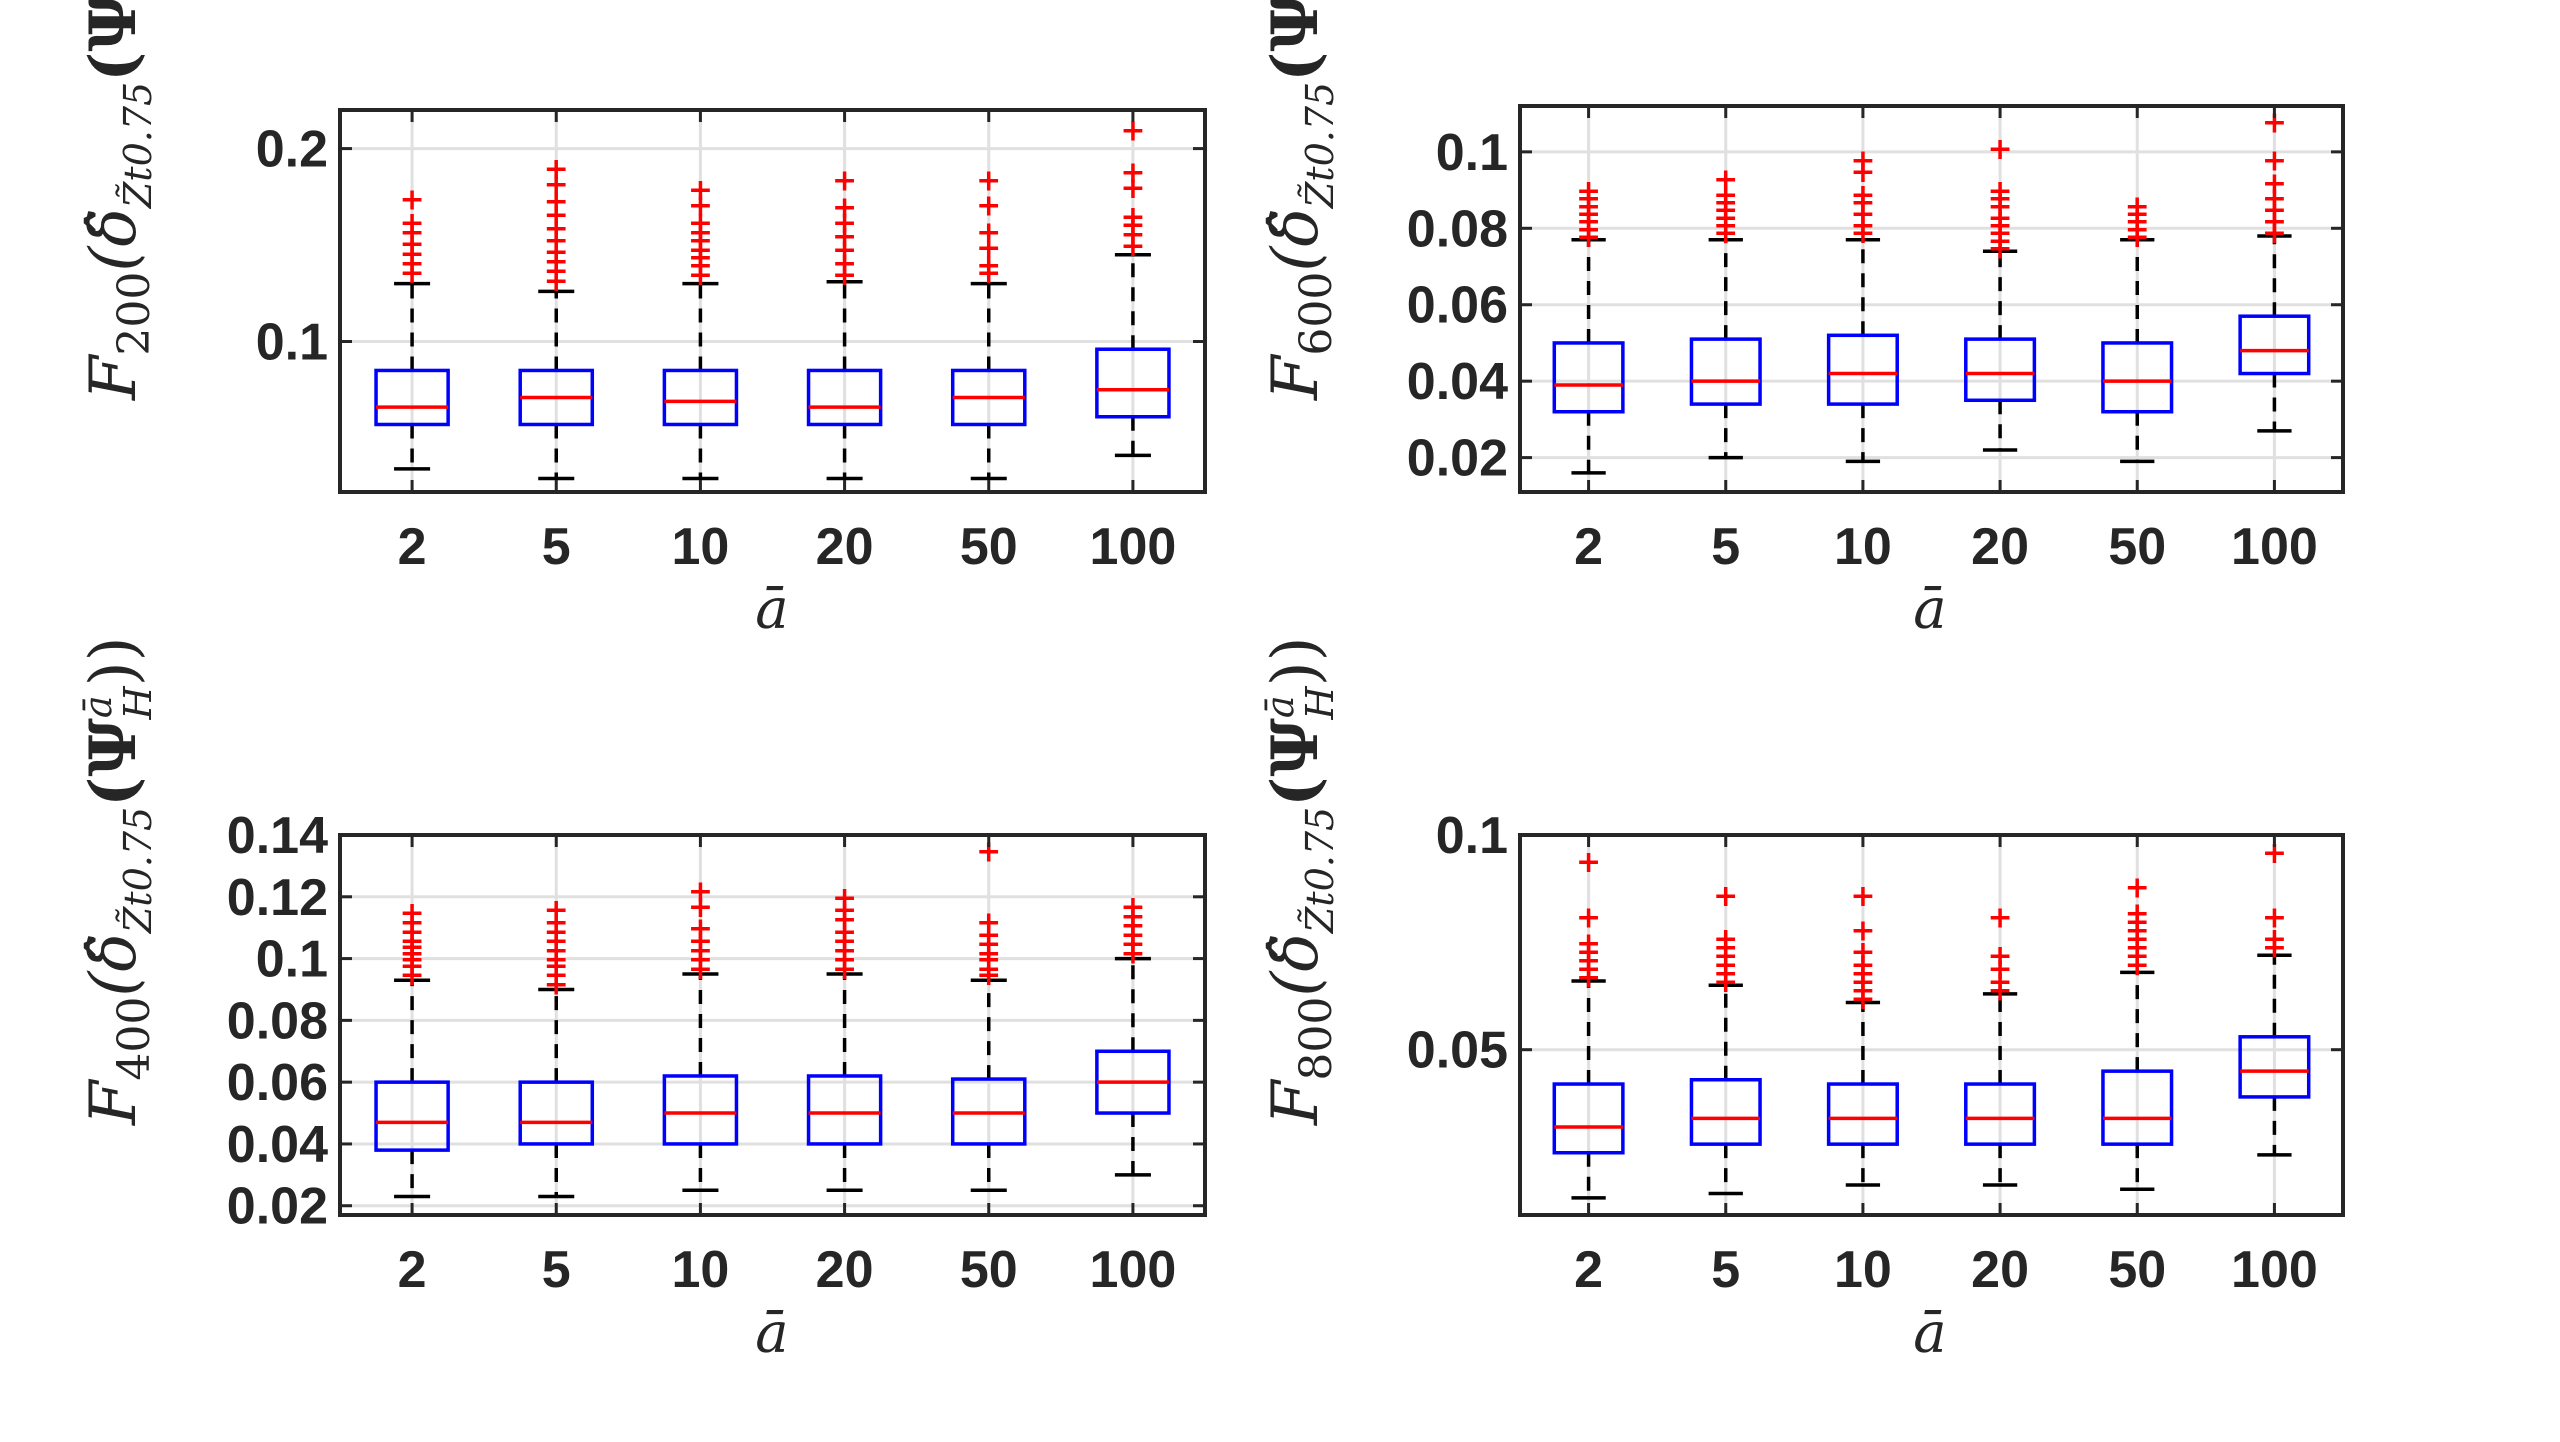 The image size is (2560, 1442). What do you see at coordinates (1300, 881) in the screenshot?
I see `y-axis-label: F800(δ̂Z̃t0.75(ΨāH))` at bounding box center [1300, 881].